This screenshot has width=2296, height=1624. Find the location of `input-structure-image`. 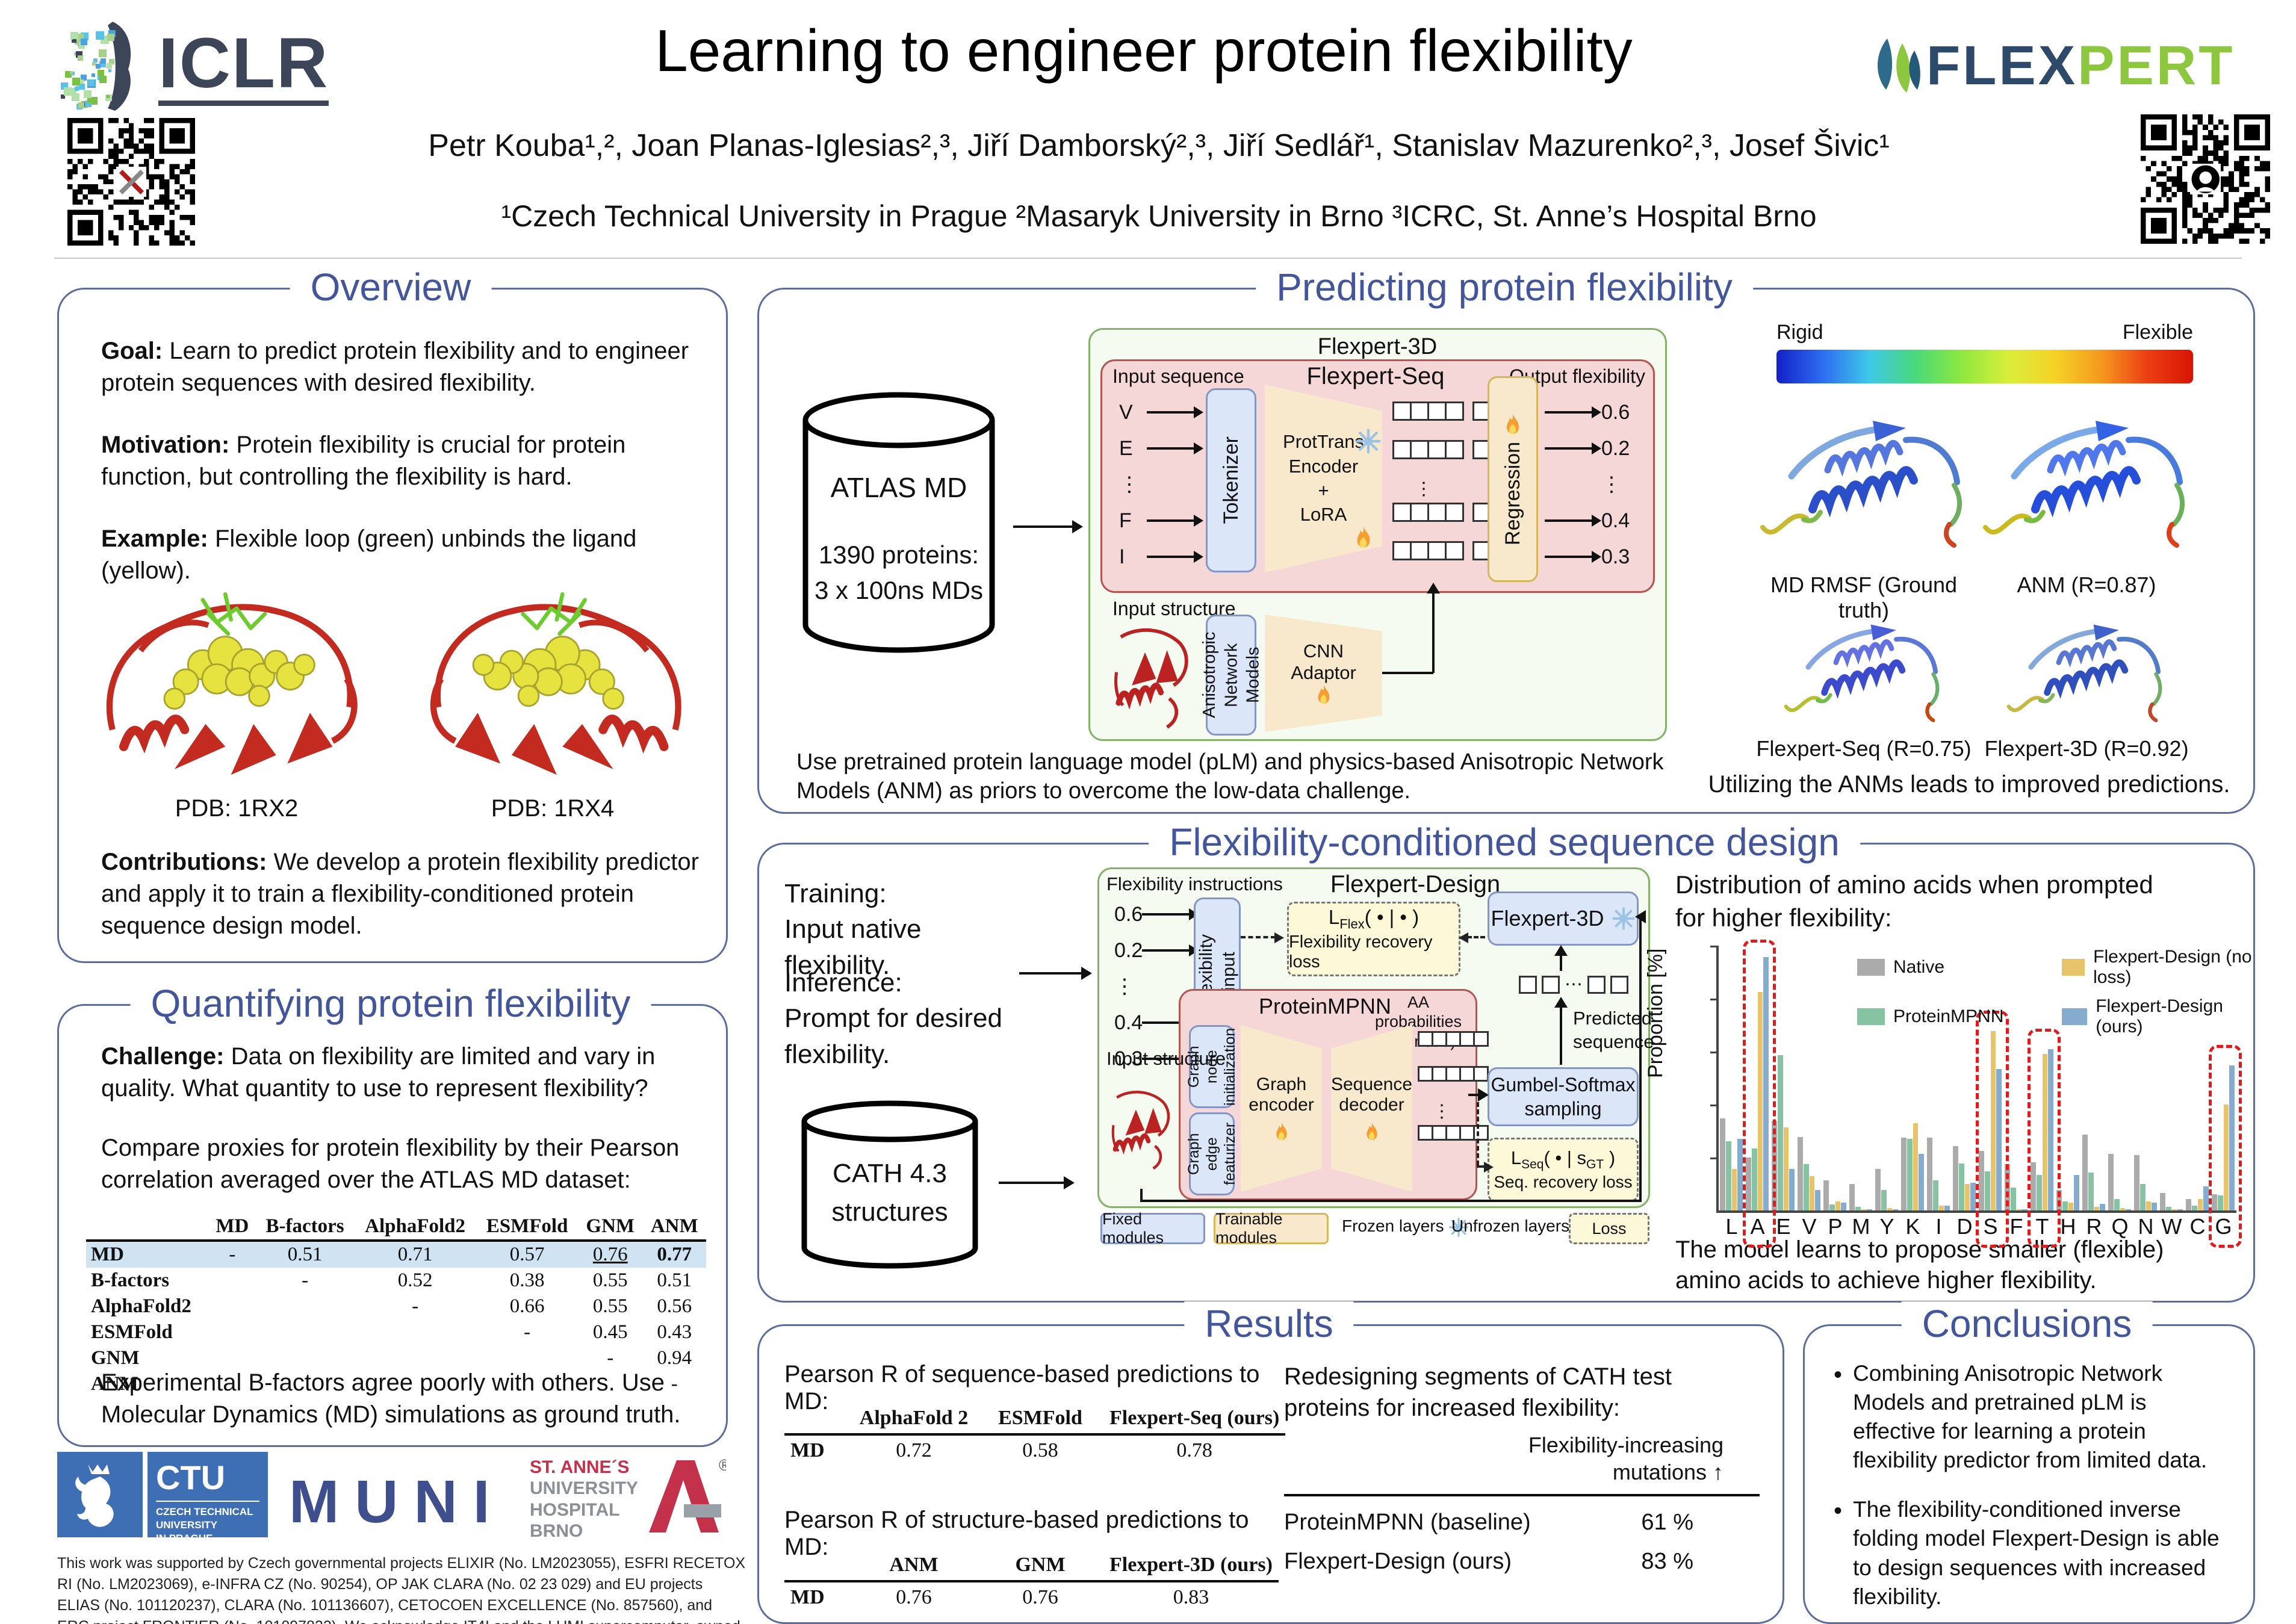

input-structure-image is located at coordinates (1151, 676).